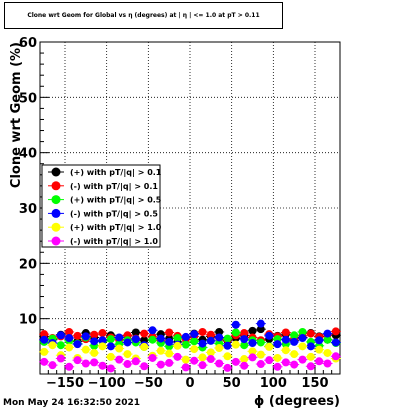 This screenshot has height=414, width=400. I want to click on legend-label: (+) with pT/|q| > 0.1, so click(116, 172).